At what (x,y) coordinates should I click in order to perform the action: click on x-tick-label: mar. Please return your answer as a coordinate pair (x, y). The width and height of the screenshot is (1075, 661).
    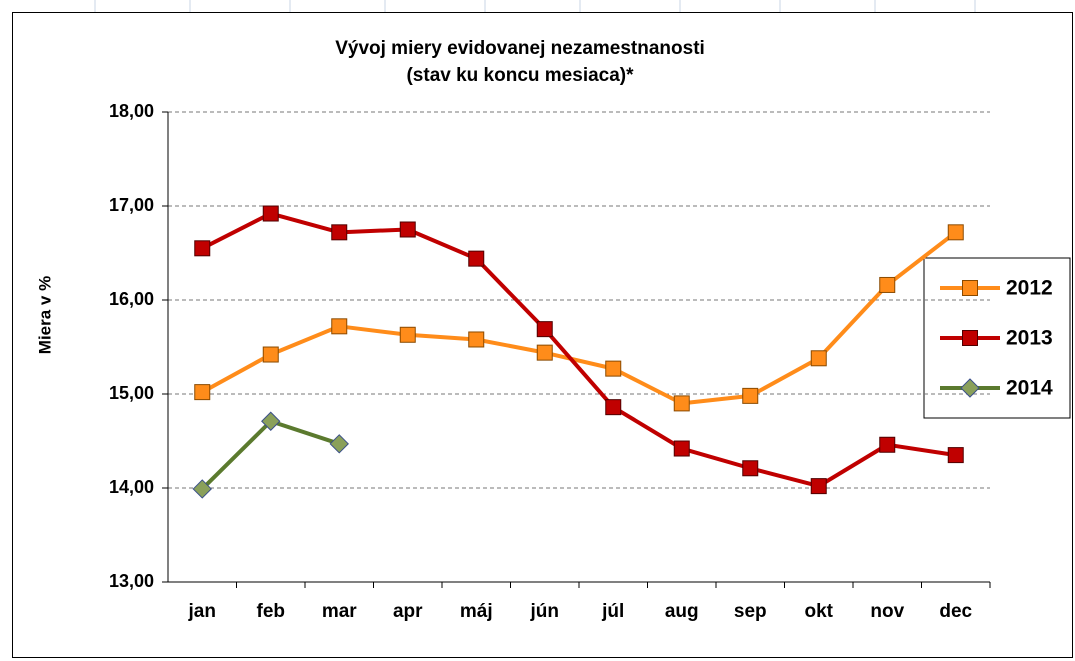
    Looking at the image, I should click on (339, 611).